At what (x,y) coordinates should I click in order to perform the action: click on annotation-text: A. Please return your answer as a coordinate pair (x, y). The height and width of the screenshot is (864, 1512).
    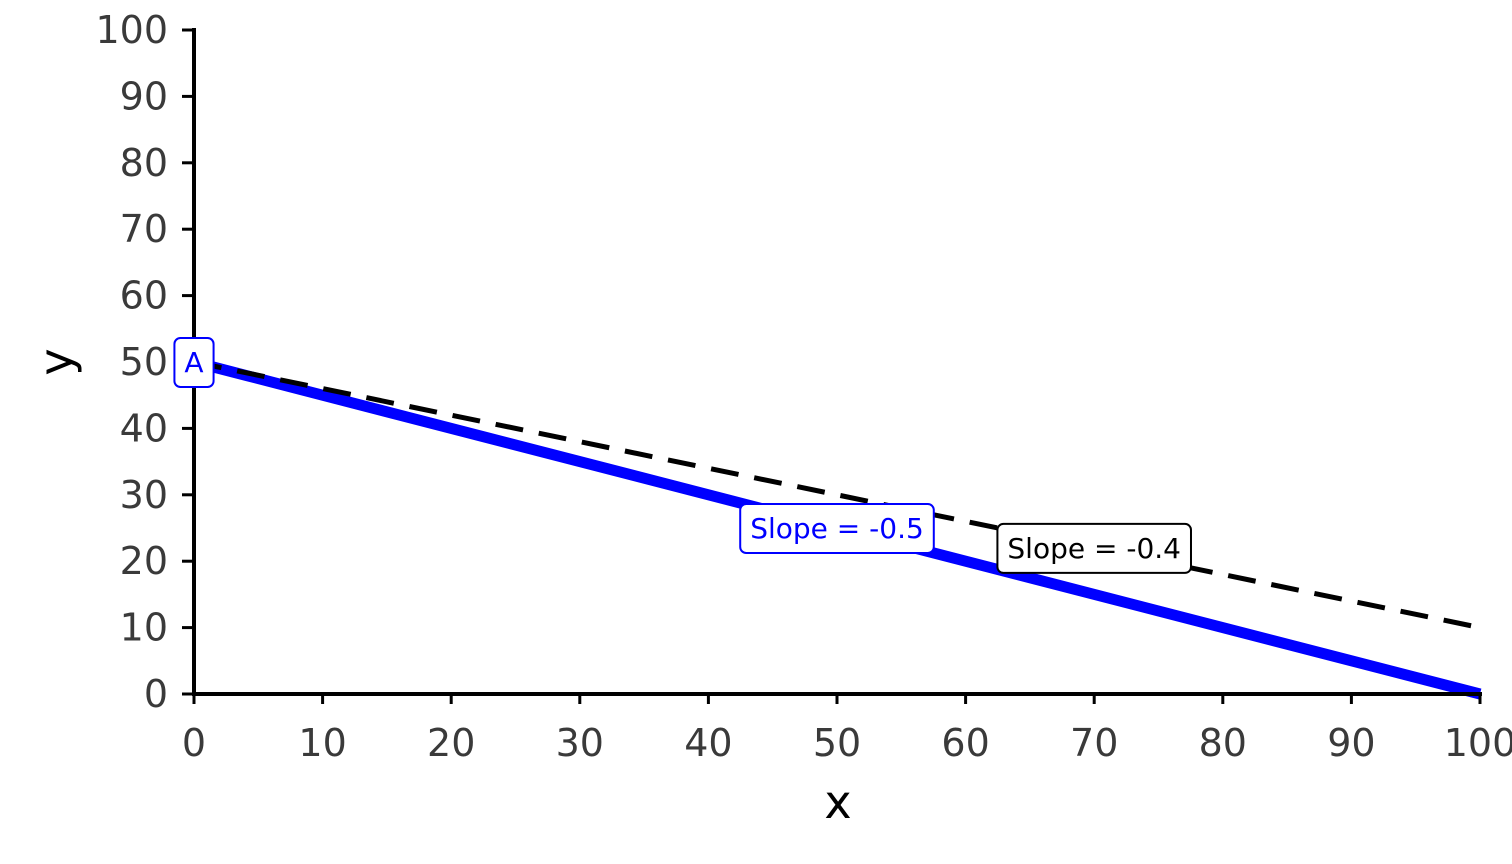
    Looking at the image, I should click on (193, 362).